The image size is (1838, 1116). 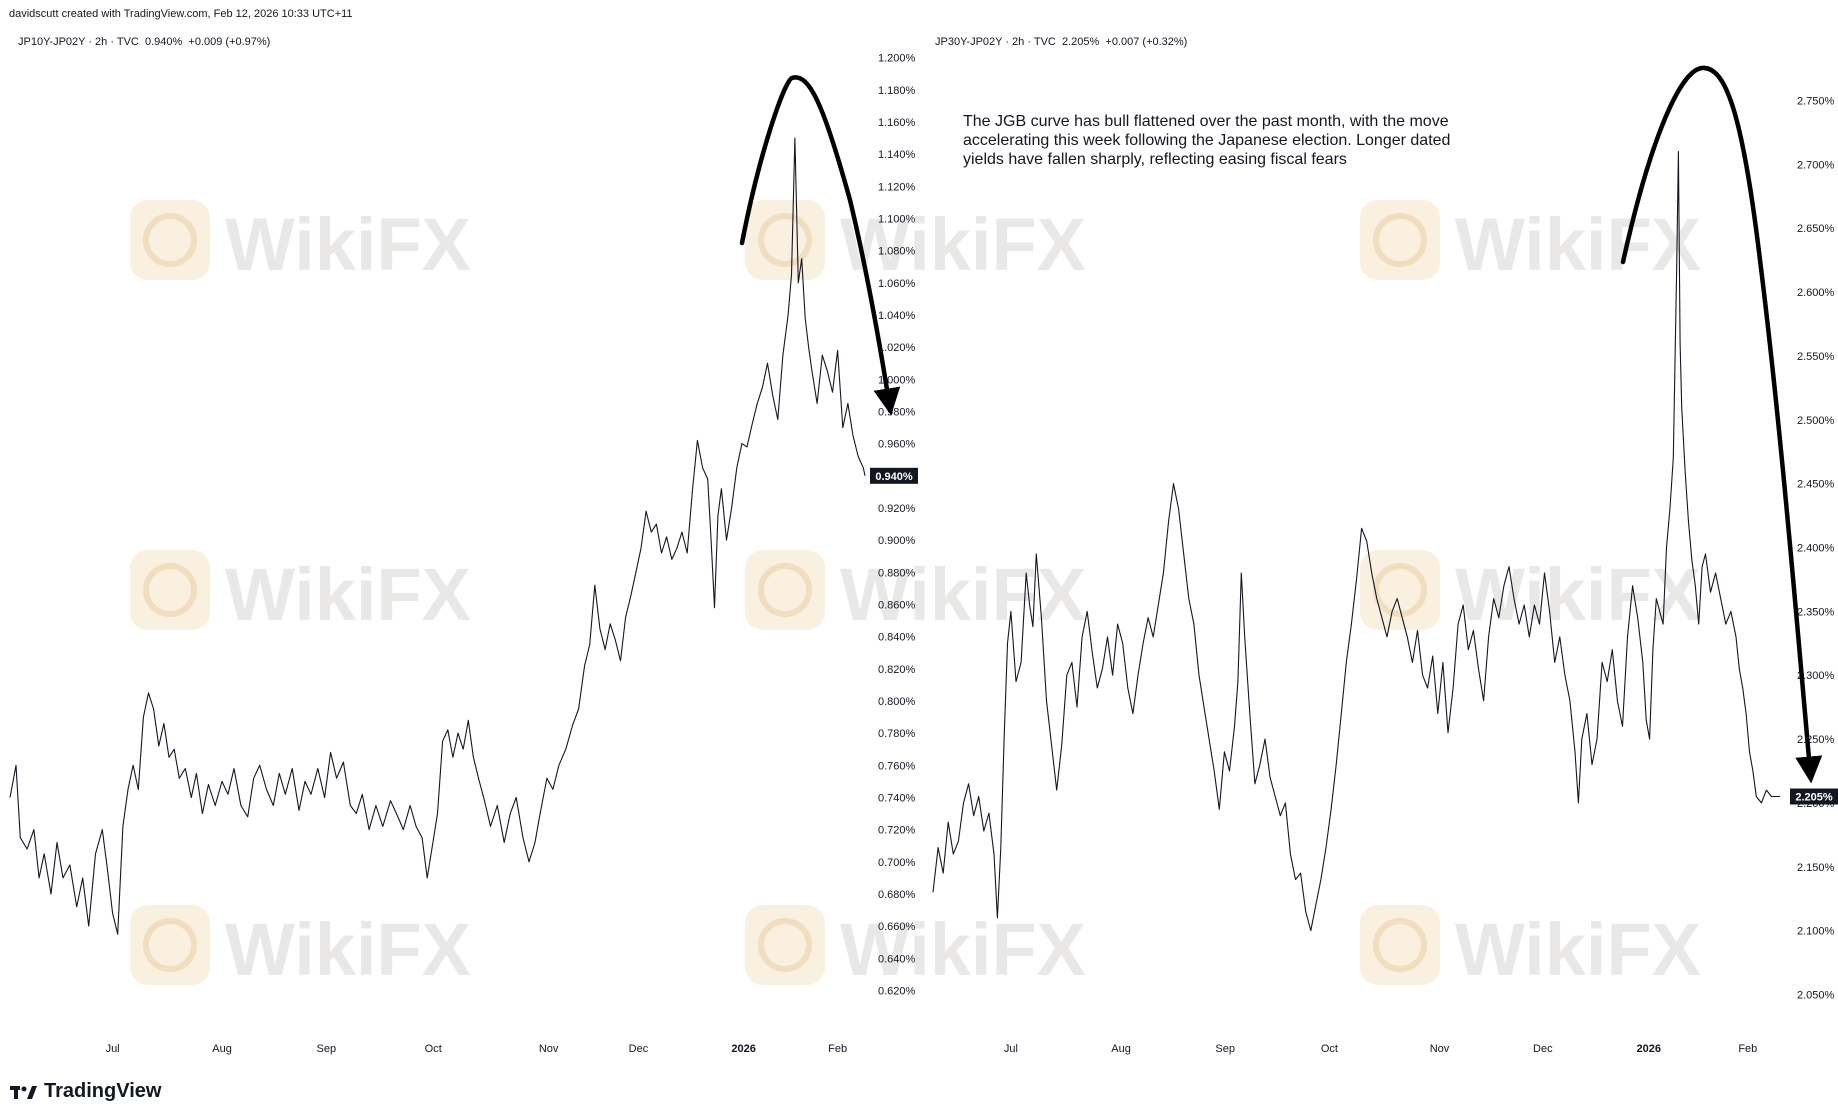 I want to click on tradingview-brand: TradingView, so click(x=85, y=1091).